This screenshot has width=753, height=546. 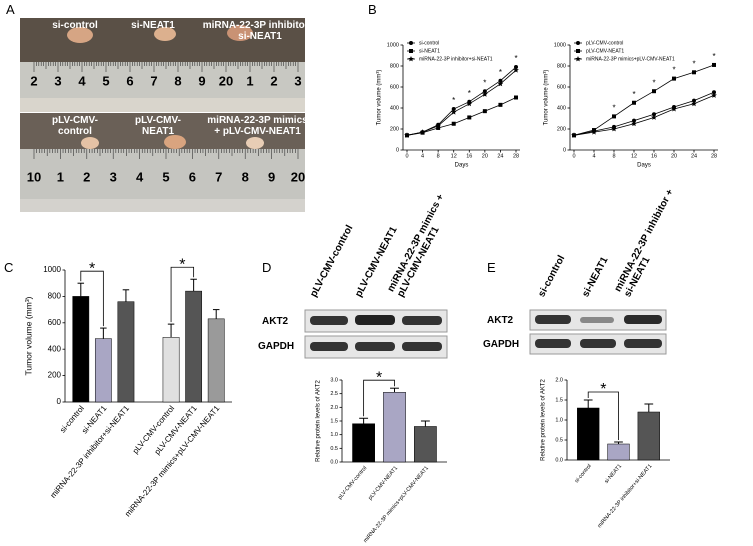 What do you see at coordinates (172, 460) in the screenshot?
I see `x-tick-label: miRNA-22-3P mimics+pLV-CMV-NEAT1` at bounding box center [172, 460].